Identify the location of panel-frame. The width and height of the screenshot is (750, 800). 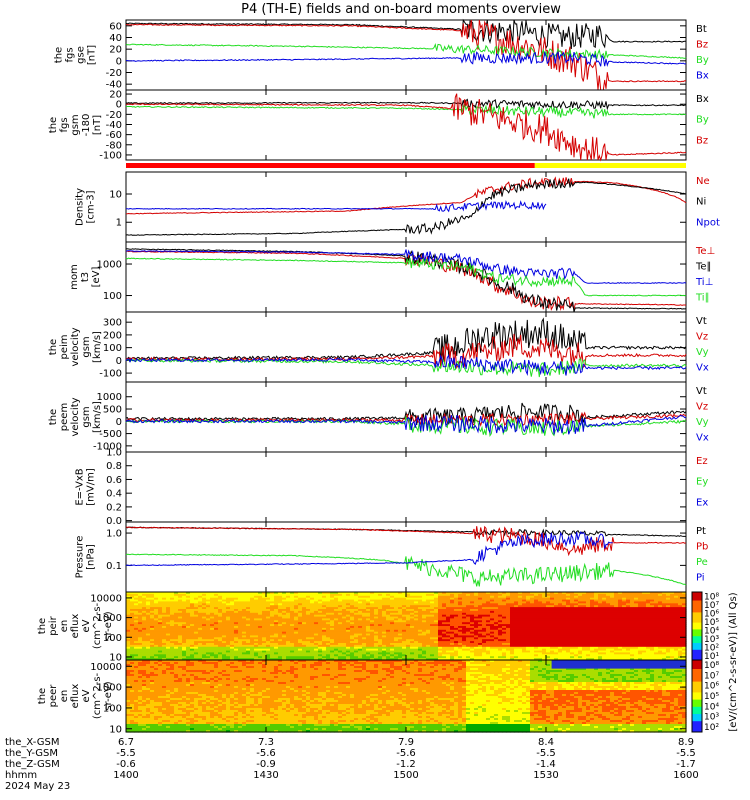
(406, 125).